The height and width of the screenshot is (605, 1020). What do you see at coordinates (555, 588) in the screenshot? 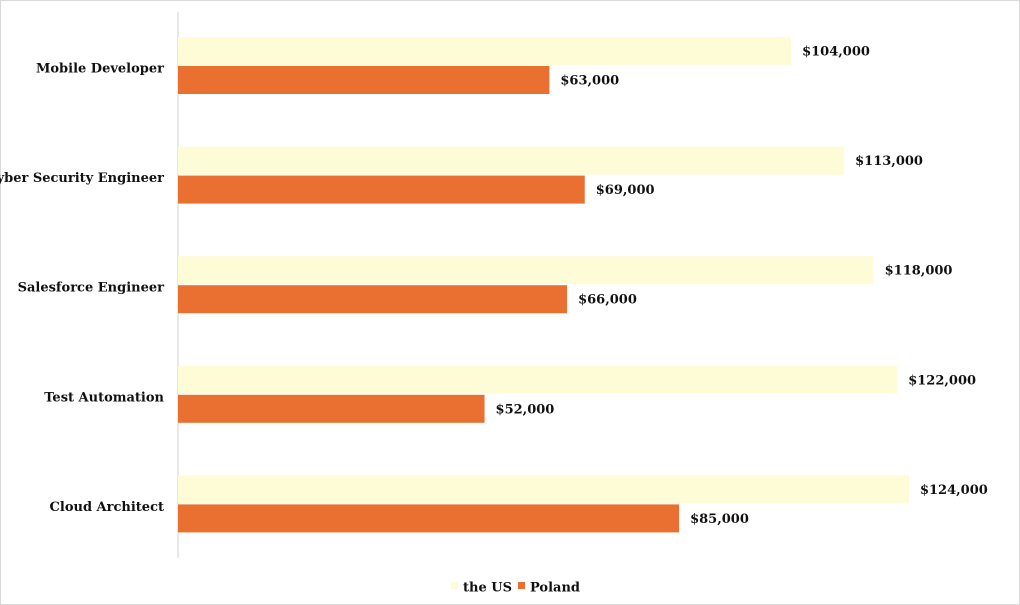
I see `legend-label-poland: Poland` at bounding box center [555, 588].